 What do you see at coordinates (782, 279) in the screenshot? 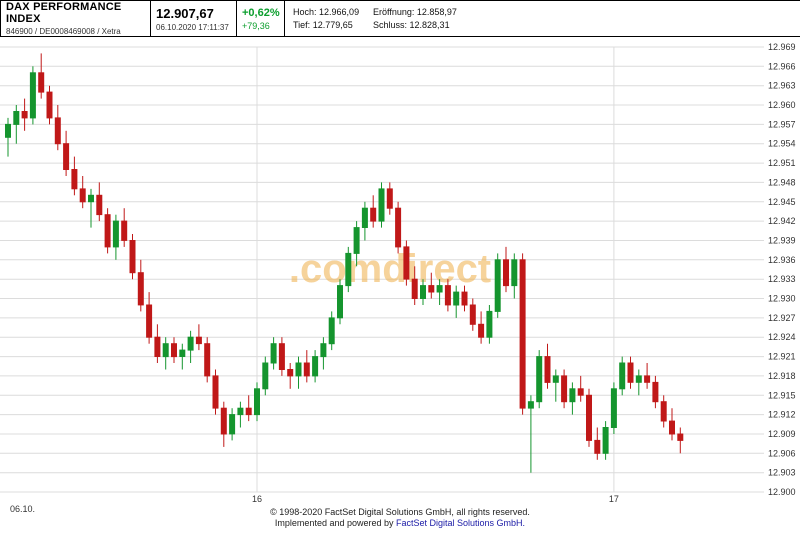
I see `svg-text: 12.933` at bounding box center [782, 279].